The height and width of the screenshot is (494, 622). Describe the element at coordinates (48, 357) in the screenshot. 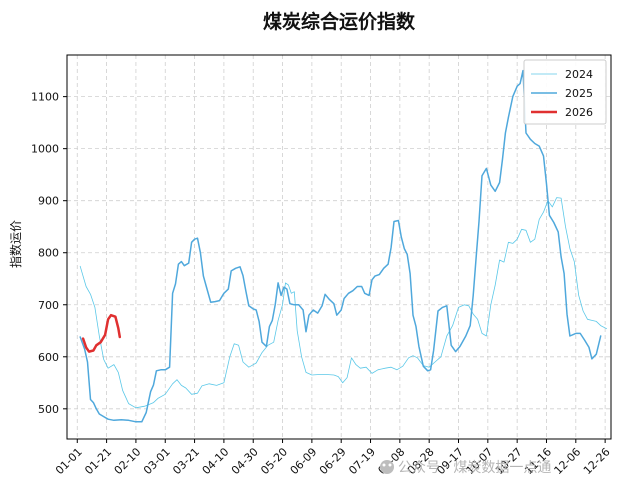

I see `y-tick-label: 600` at that location.